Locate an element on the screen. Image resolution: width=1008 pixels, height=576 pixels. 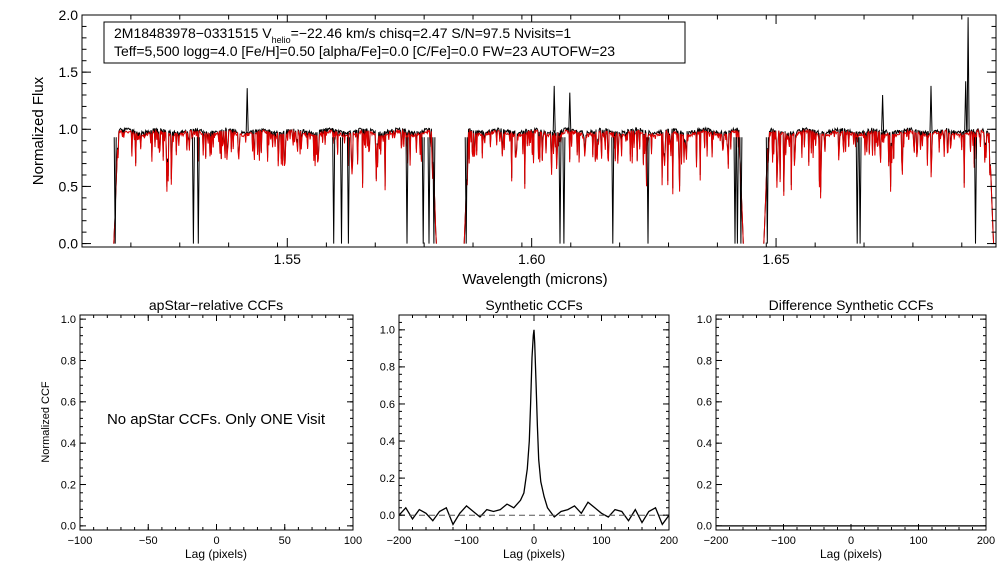
diff-ccf-y-tick-label: 0.2 is located at coordinates (704, 485).